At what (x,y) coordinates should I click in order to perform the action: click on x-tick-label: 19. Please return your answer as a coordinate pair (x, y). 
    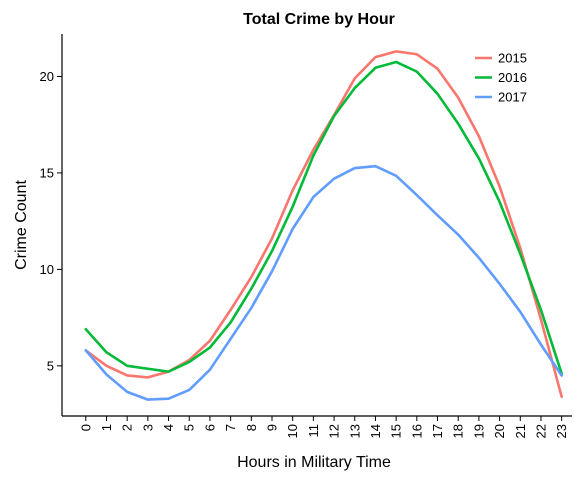
    Looking at the image, I should click on (478, 431).